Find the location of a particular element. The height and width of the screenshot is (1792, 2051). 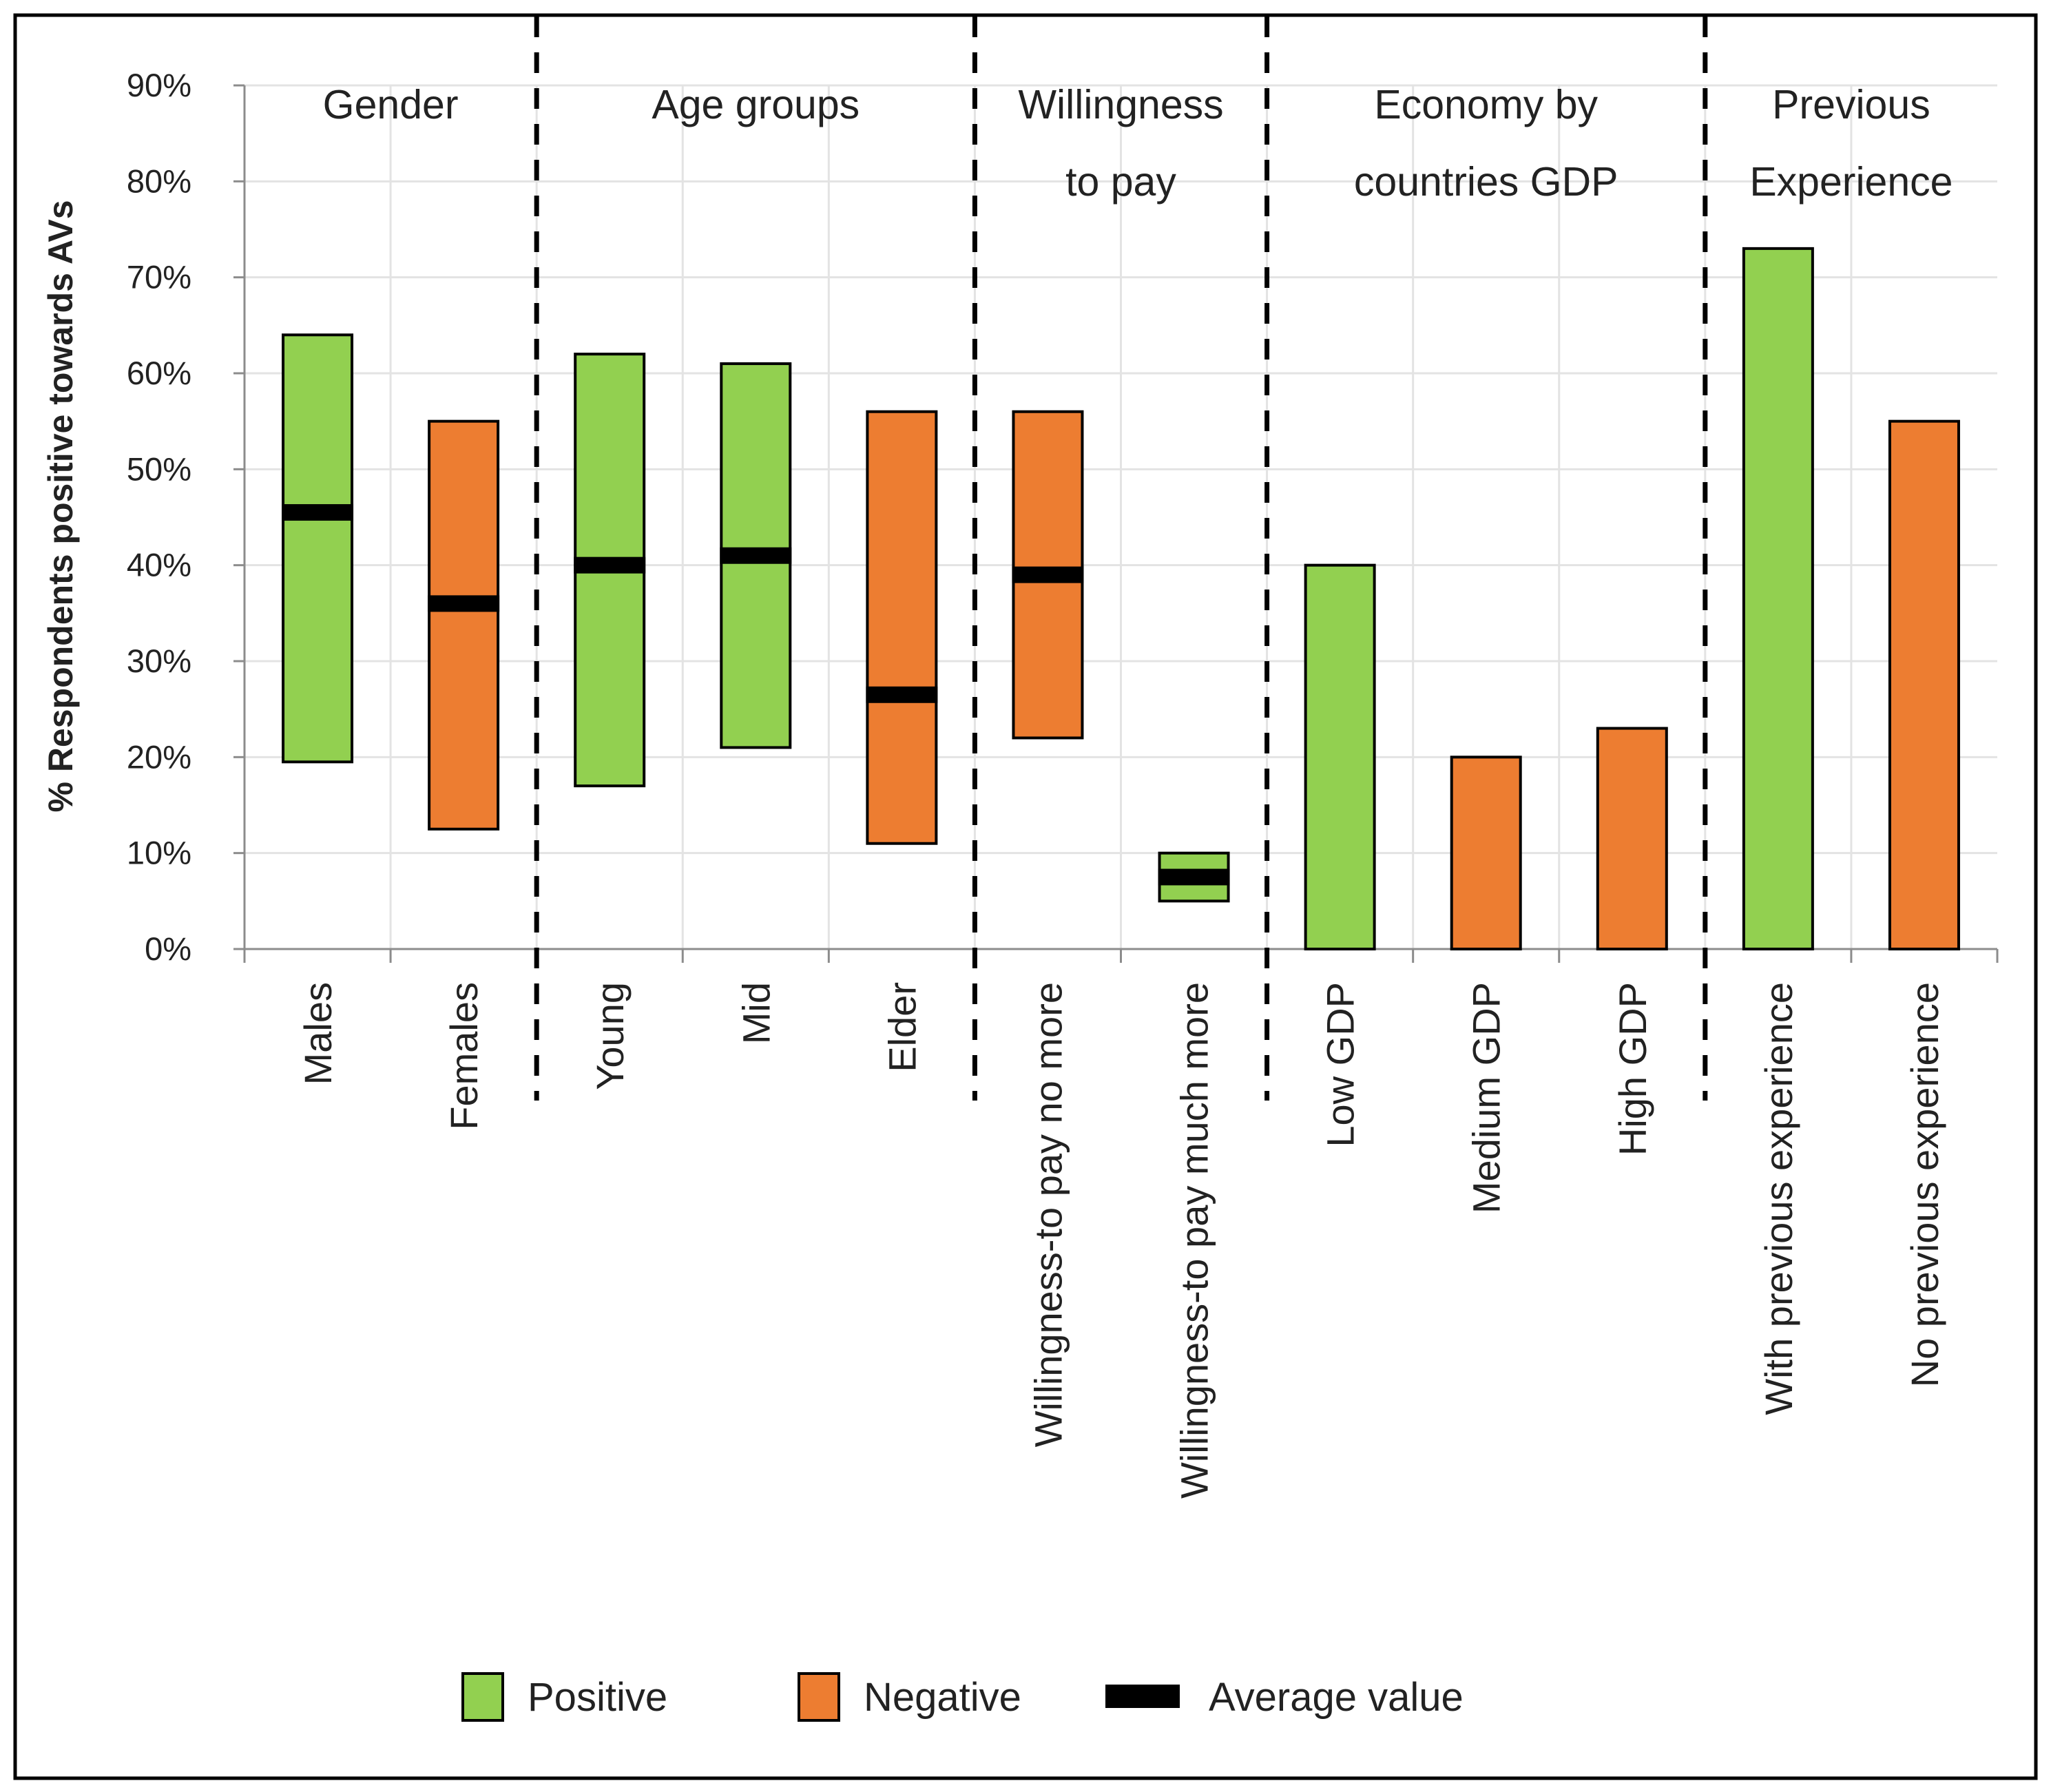

legend-swatch-average is located at coordinates (1142, 1696).